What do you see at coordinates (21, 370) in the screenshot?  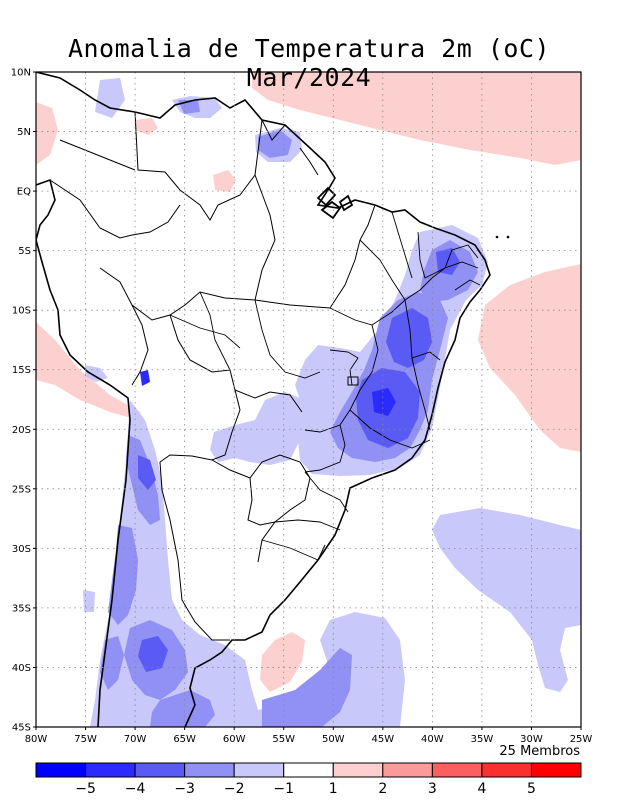 I see `lat-tick-label: 15S` at bounding box center [21, 370].